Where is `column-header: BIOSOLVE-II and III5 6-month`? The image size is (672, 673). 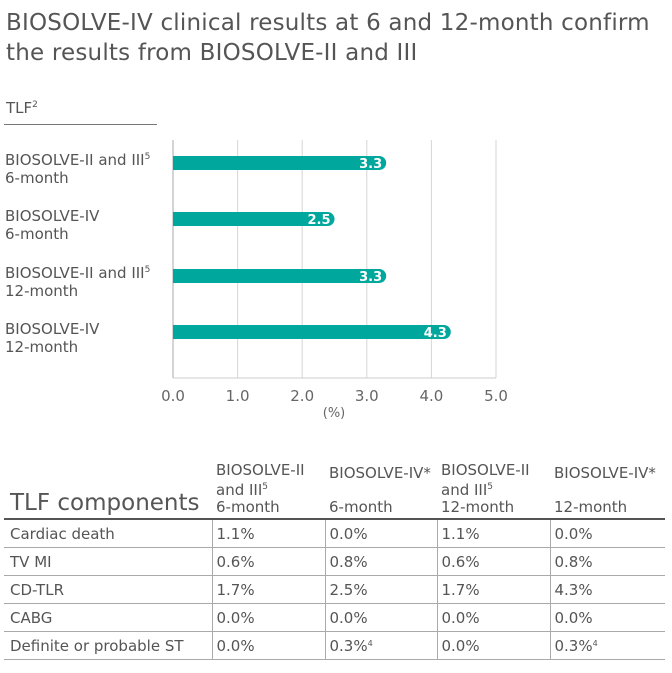
column-header: BIOSOLVE-II and III5 6-month is located at coordinates (260, 488).